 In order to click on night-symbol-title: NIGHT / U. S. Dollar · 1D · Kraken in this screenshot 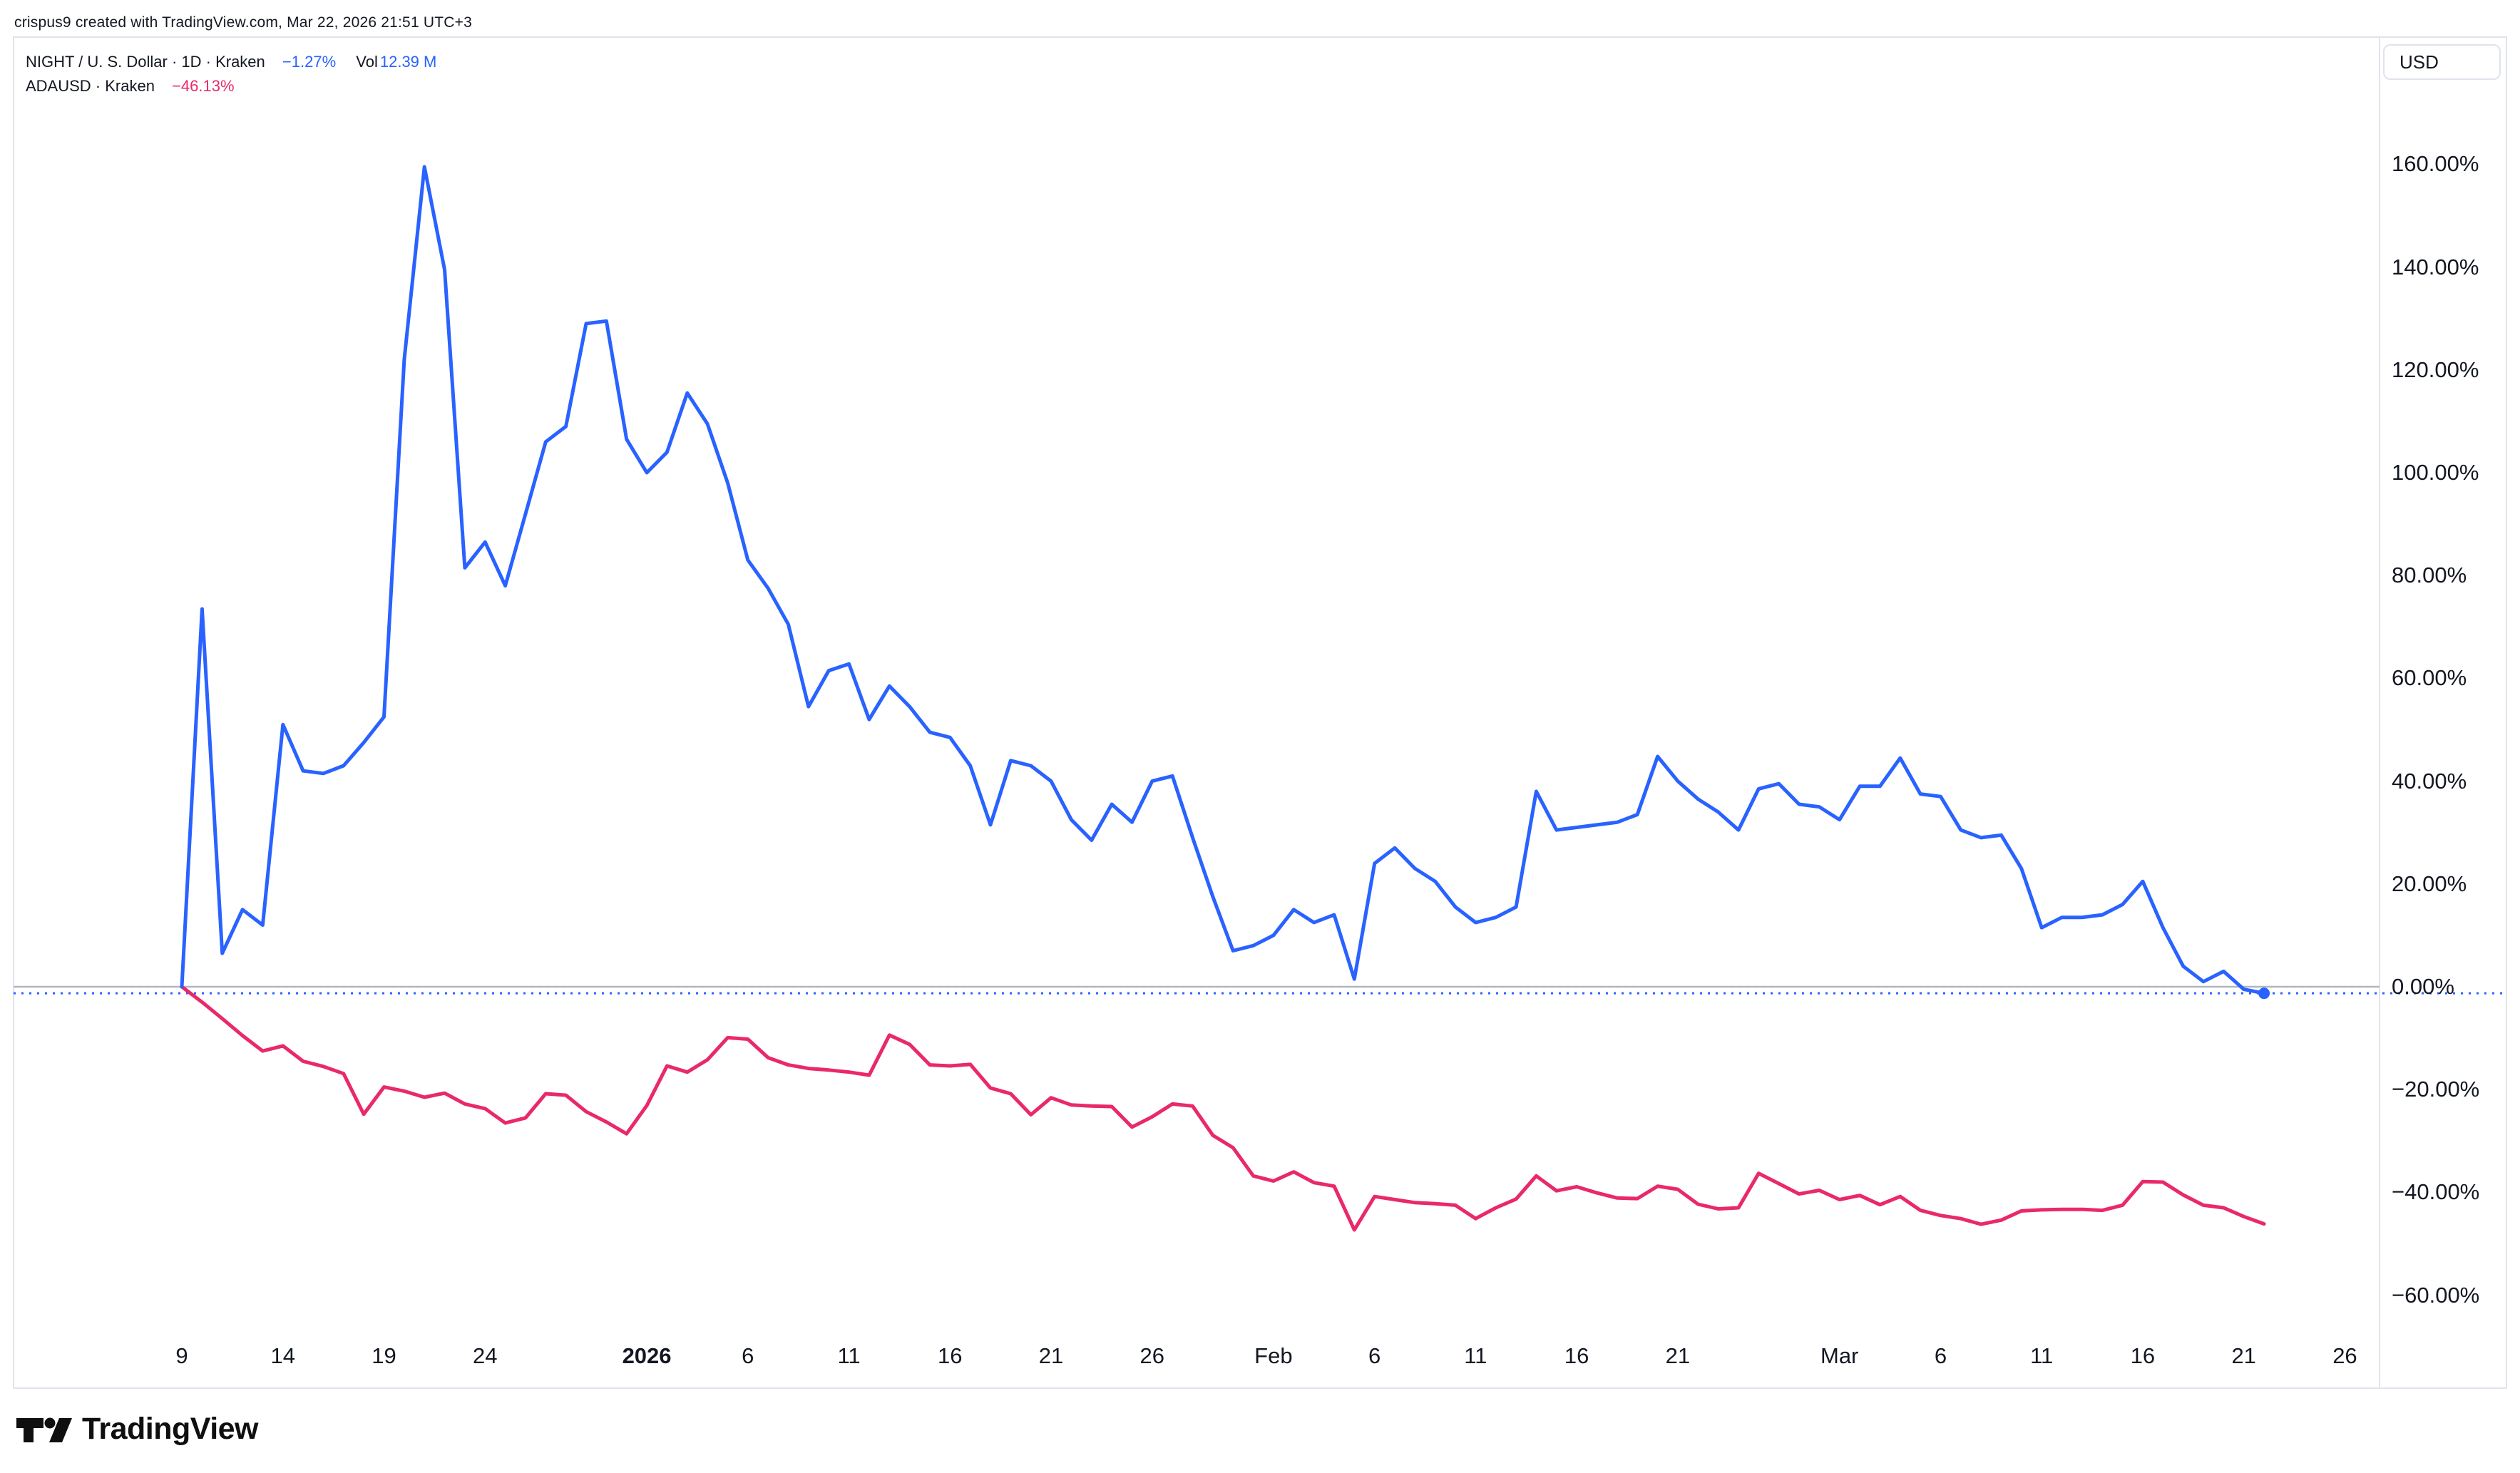, I will do `click(145, 62)`.